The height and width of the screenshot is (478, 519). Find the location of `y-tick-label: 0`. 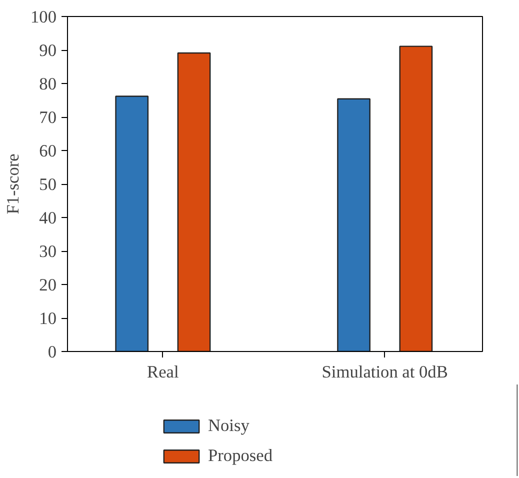

y-tick-label: 0 is located at coordinates (52, 352).